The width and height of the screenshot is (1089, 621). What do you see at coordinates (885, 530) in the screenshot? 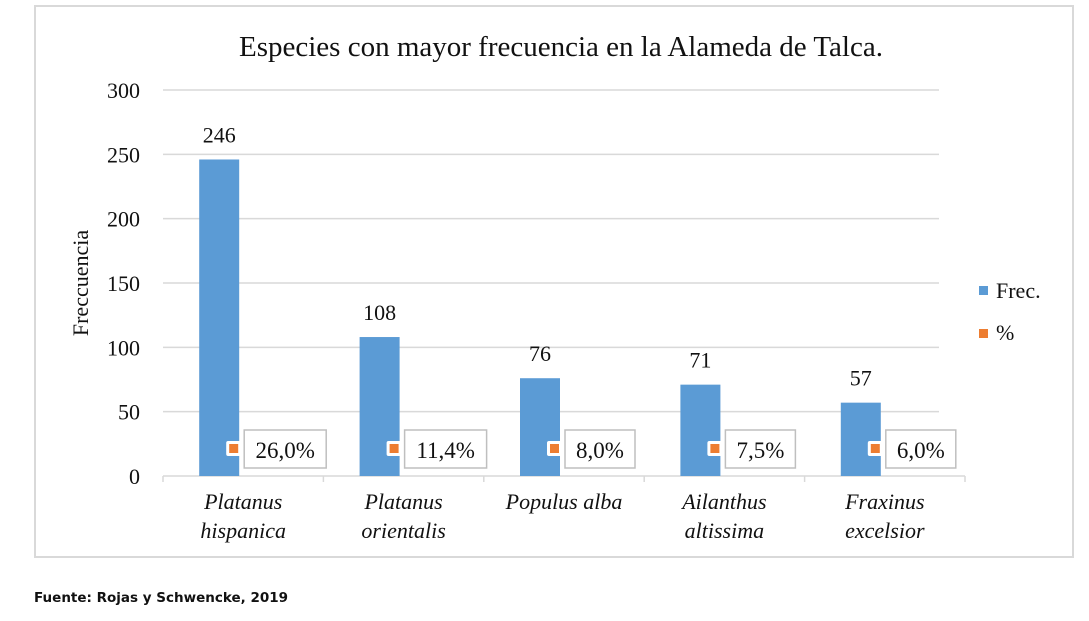
I see `x-tick-label: excelsior` at bounding box center [885, 530].